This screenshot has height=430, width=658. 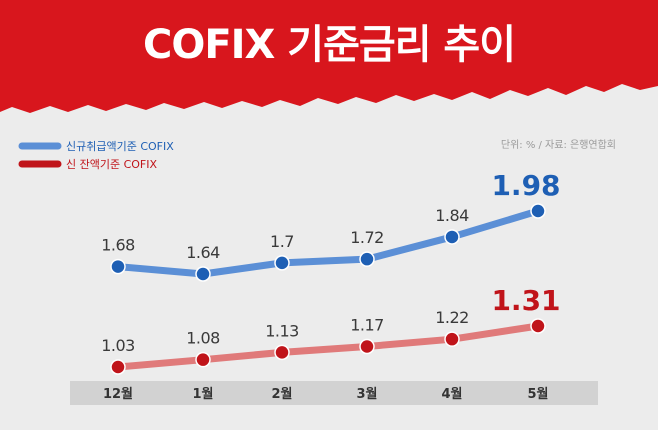 I want to click on data-label-series-1: 1.64, so click(x=203, y=252).